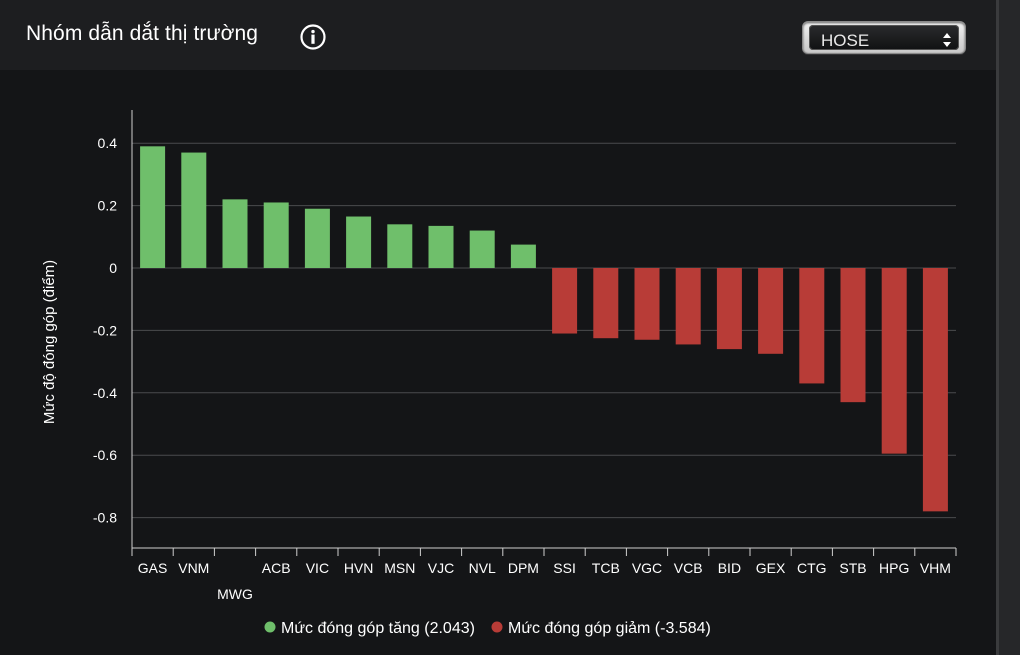 The width and height of the screenshot is (1020, 655). What do you see at coordinates (317, 238) in the screenshot?
I see `bar-vic` at bounding box center [317, 238].